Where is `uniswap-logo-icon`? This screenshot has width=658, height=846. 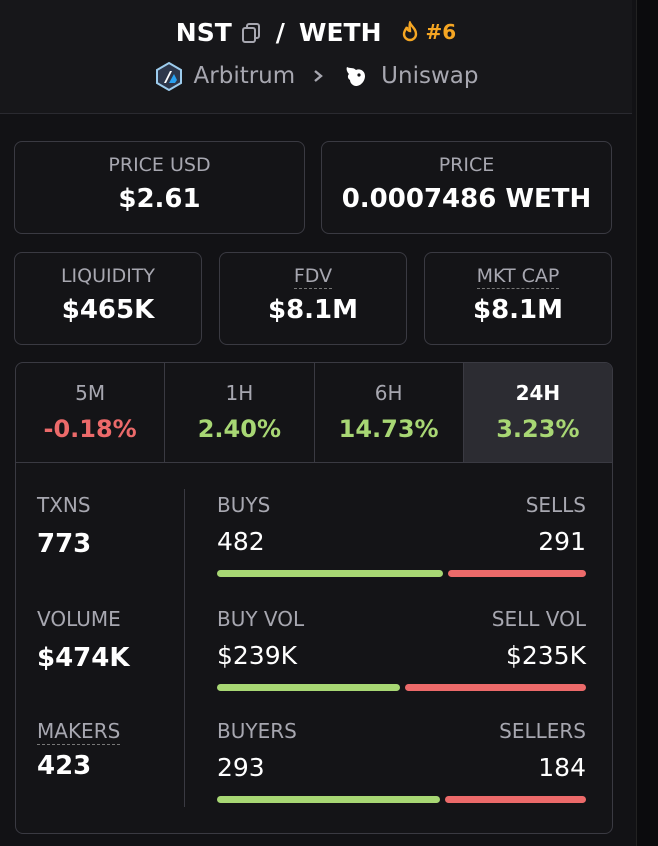
uniswap-logo-icon is located at coordinates (356, 76).